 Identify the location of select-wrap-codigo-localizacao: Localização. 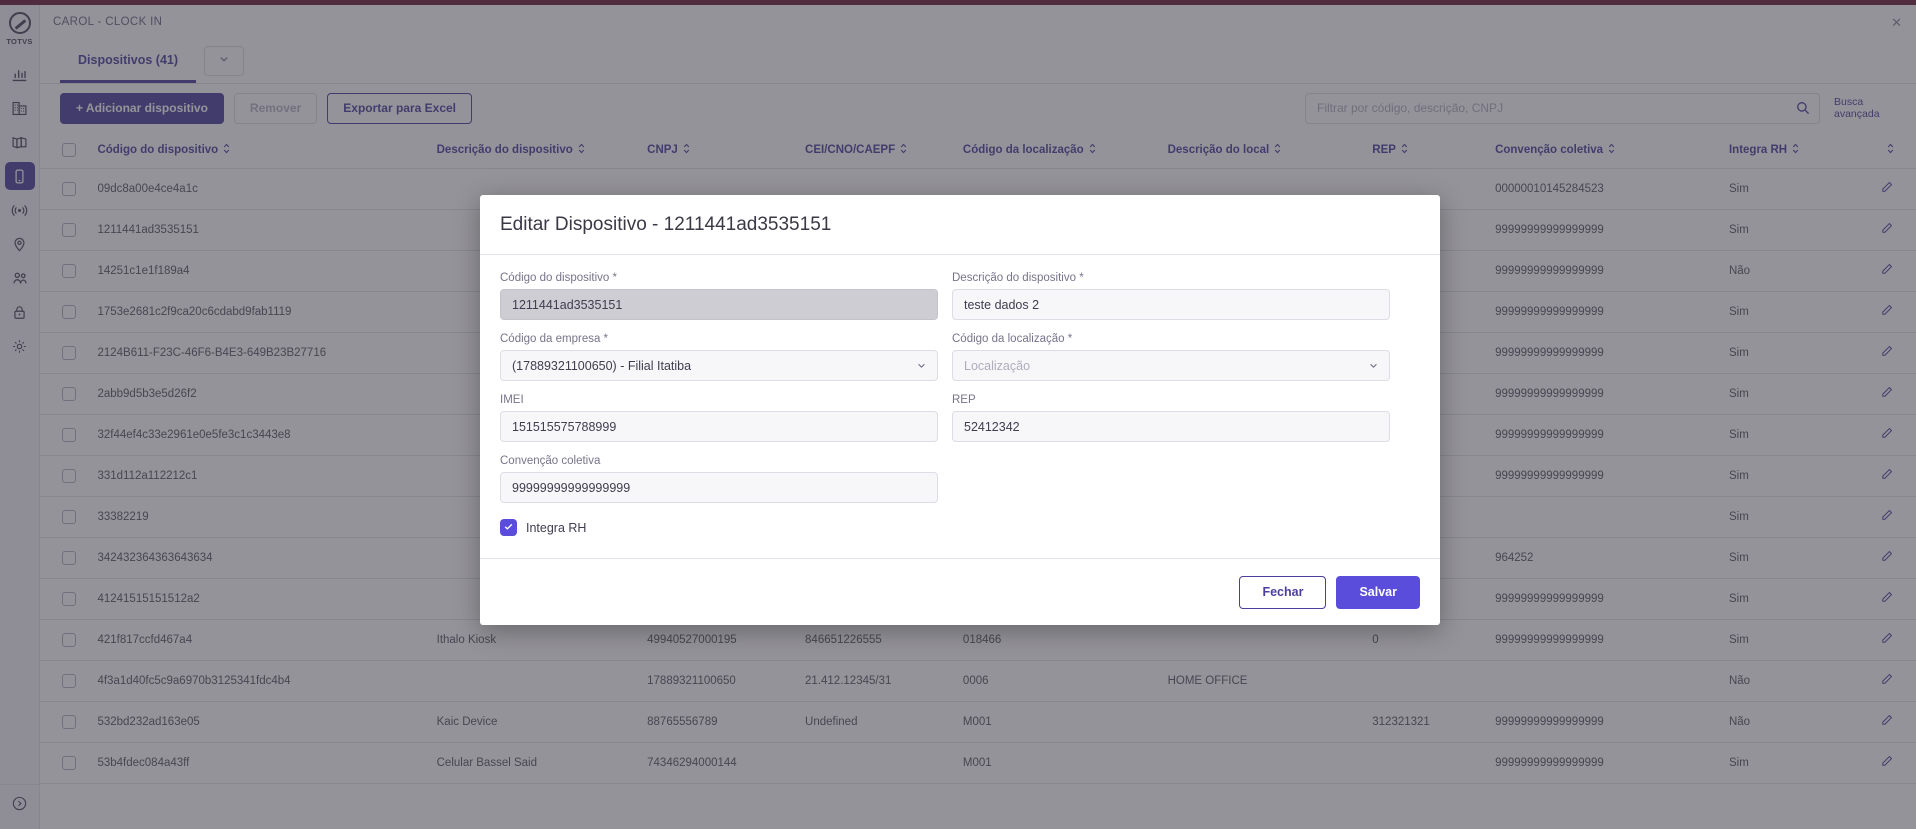
(1171, 365).